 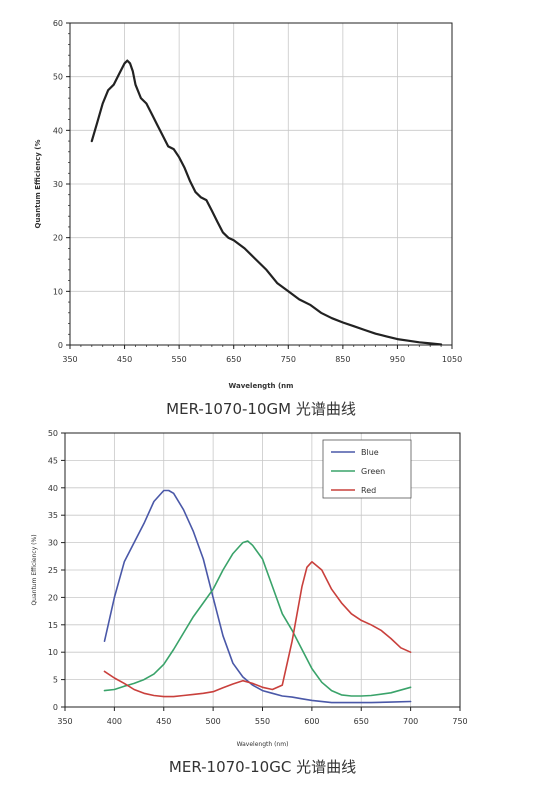 What do you see at coordinates (261, 386) in the screenshot?
I see `x-axis-label: Wavelength (nm` at bounding box center [261, 386].